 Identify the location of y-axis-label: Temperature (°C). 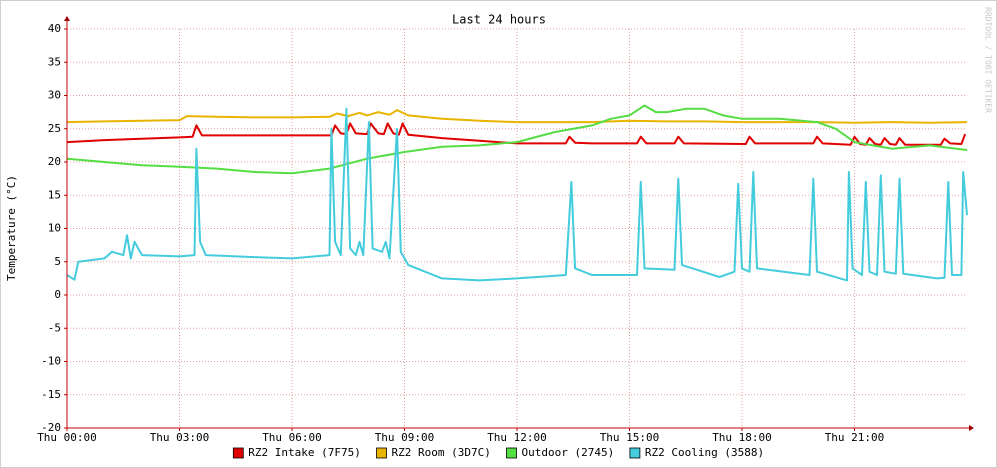
(11, 228).